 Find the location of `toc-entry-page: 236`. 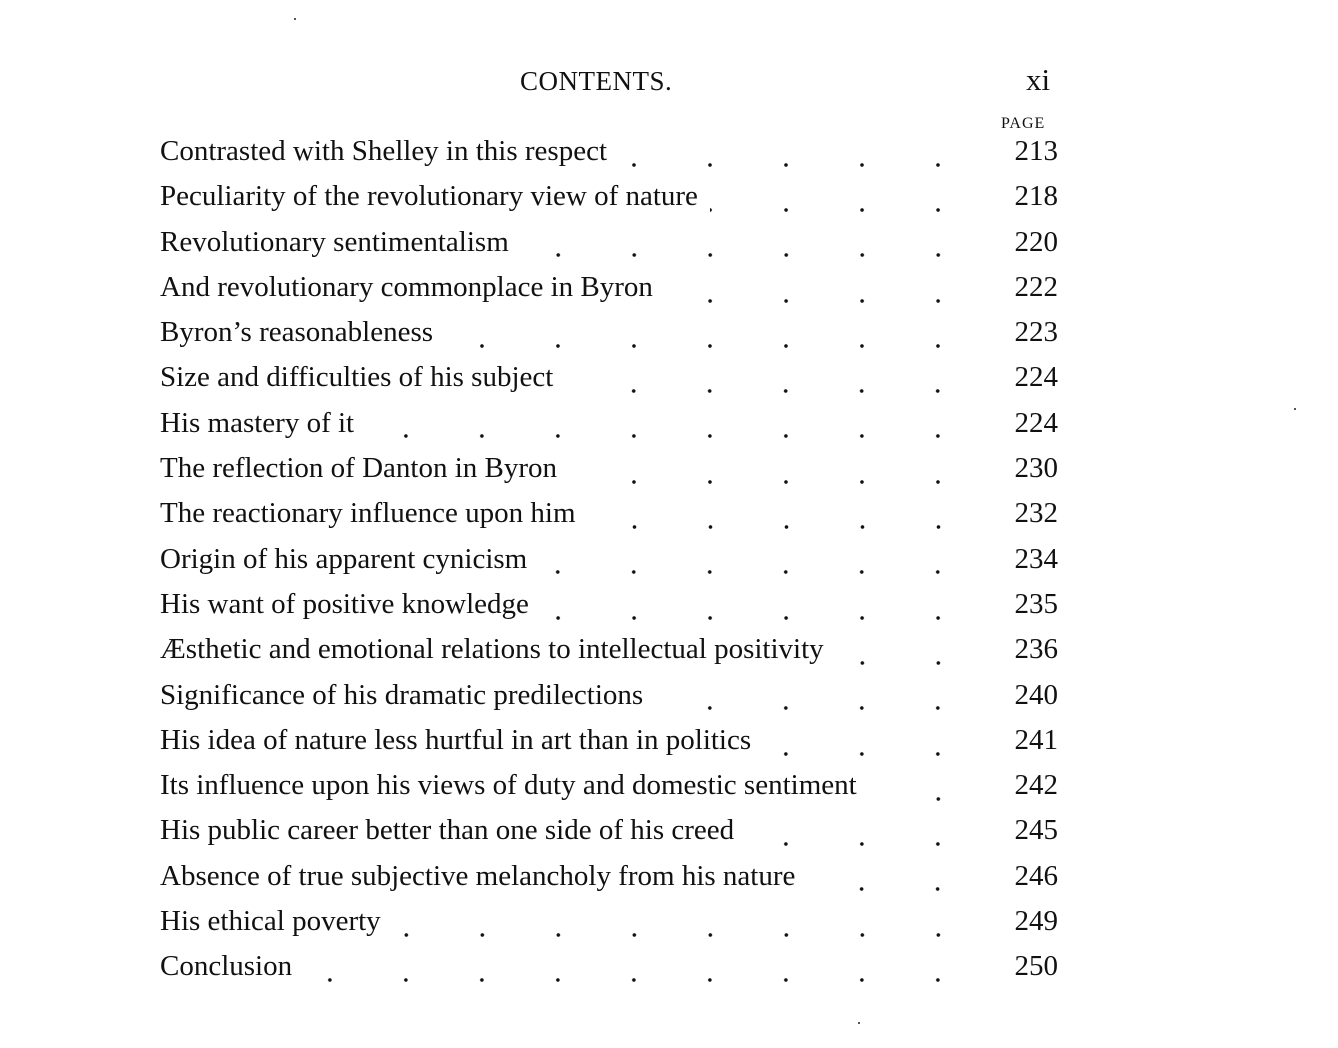

toc-entry-page: 236 is located at coordinates (1036, 649).